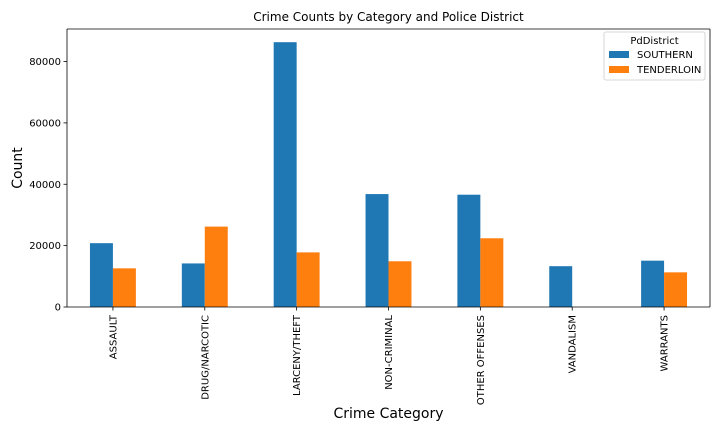  Describe the element at coordinates (619, 54) in the screenshot. I see `legend-swatch-southern` at that location.